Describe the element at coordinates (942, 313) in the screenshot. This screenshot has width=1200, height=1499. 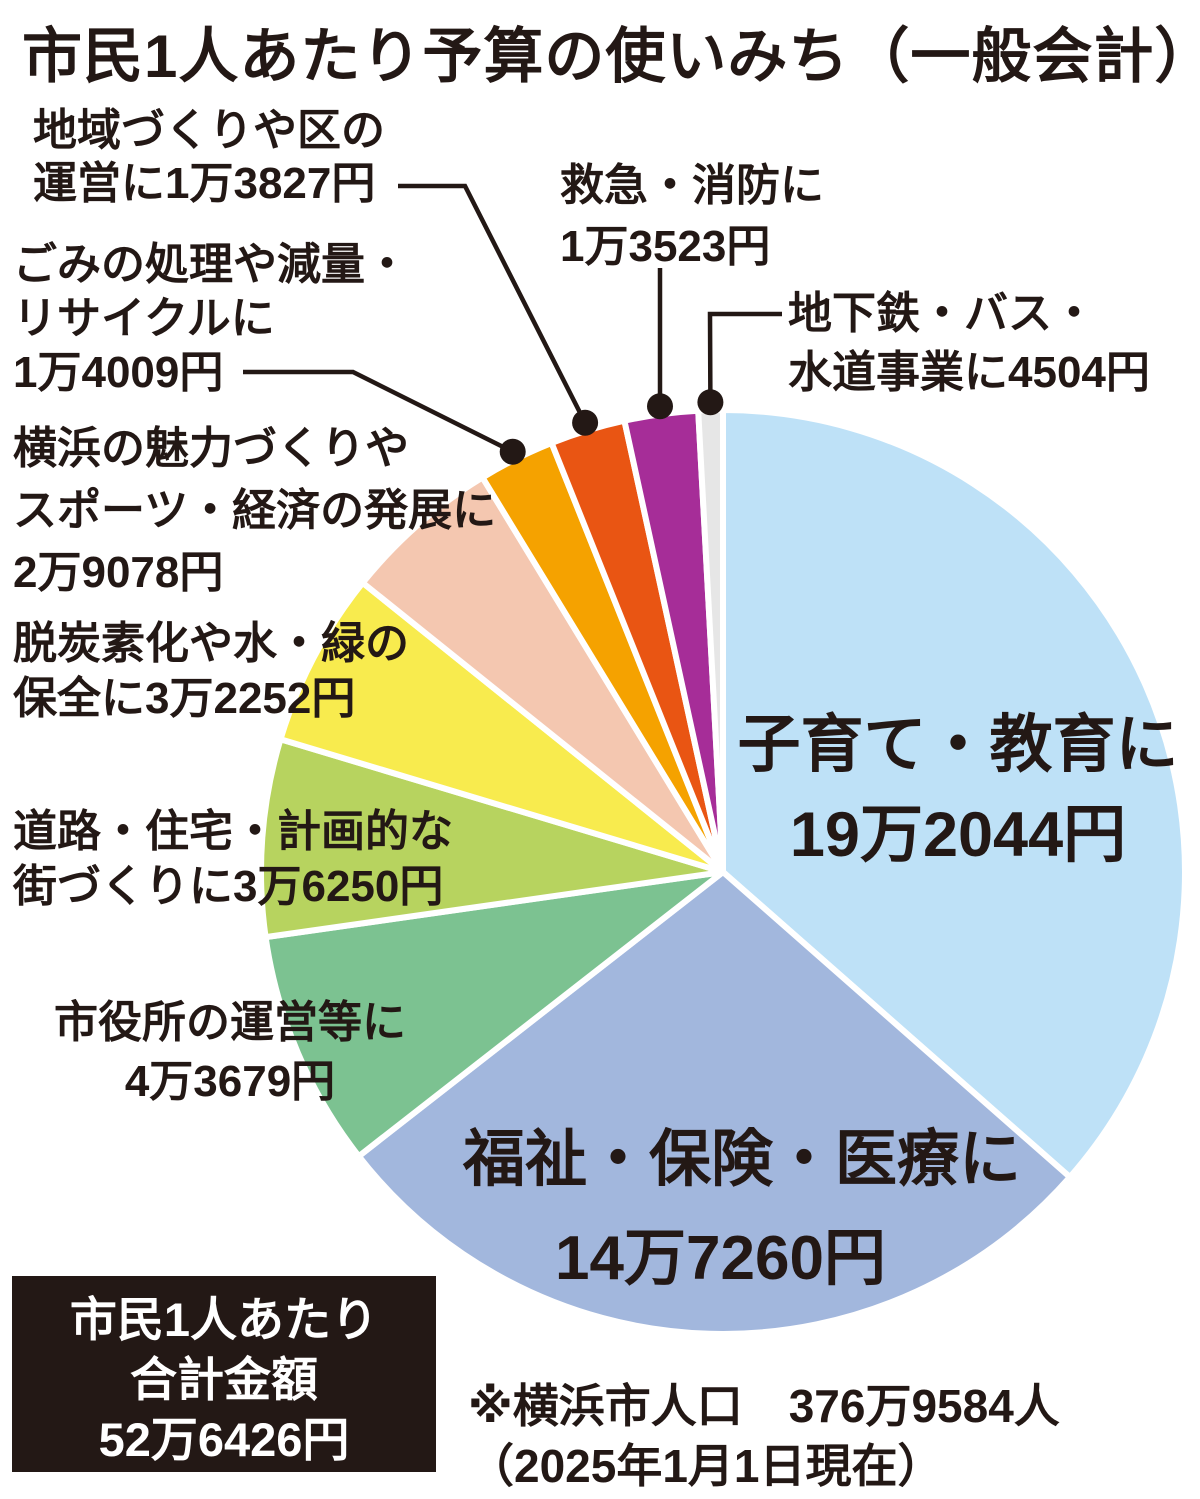
I see `label-line: 地下鉄・バス・` at that location.